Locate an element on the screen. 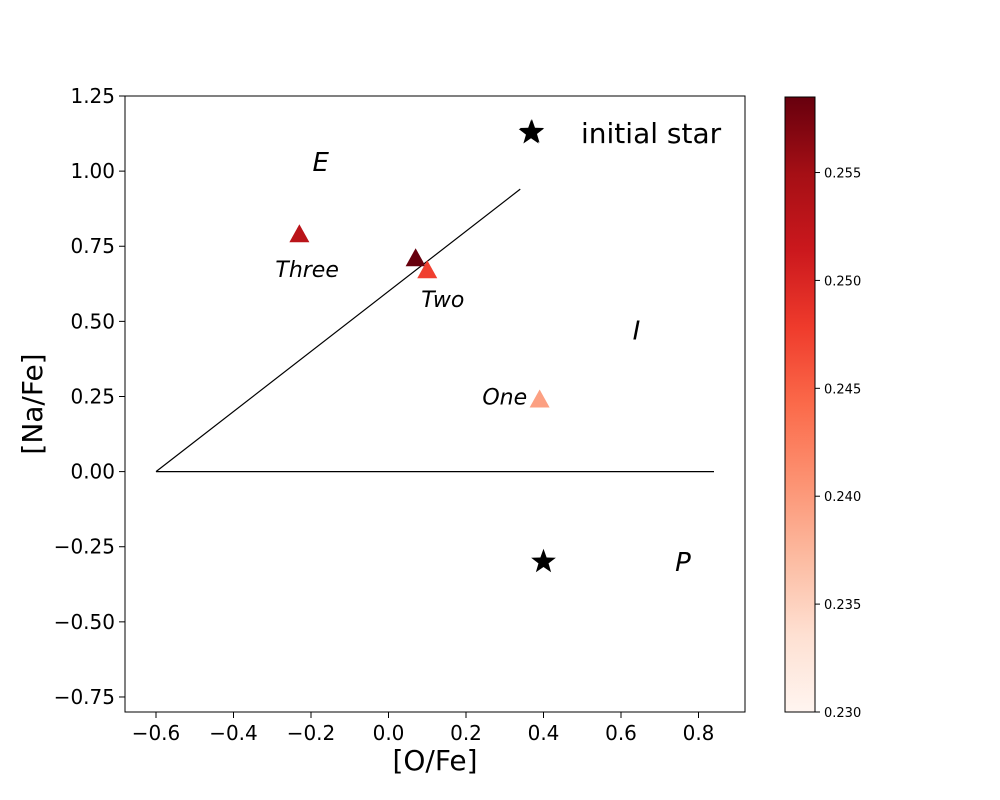 Image resolution: width=1000 pixels, height=800 pixels. x-tick-label: −0.4 is located at coordinates (233, 733).